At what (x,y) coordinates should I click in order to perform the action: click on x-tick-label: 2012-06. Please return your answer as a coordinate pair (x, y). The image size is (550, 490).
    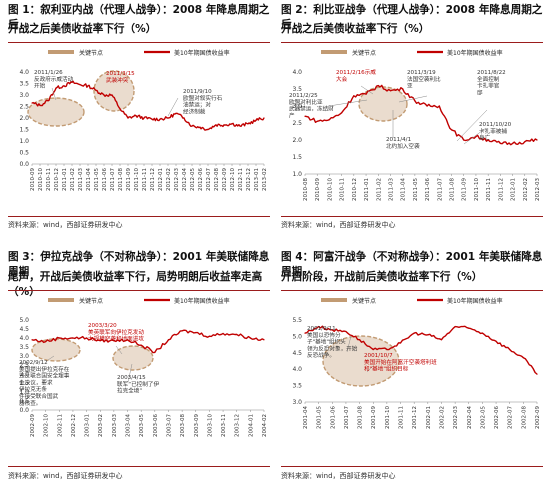
    Looking at the image, I should click on (201, 179).